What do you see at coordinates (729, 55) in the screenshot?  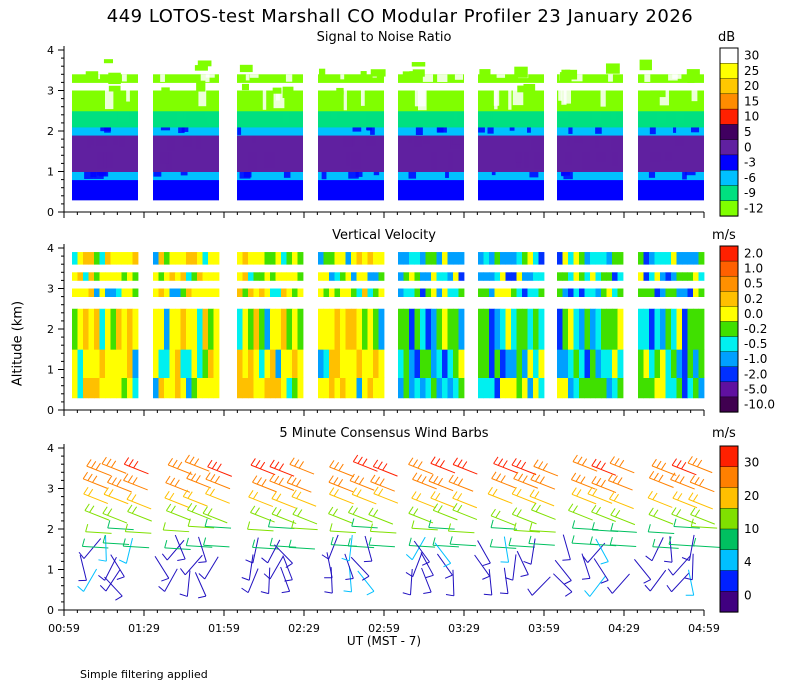 I see `snr-colorbar-swatch` at bounding box center [729, 55].